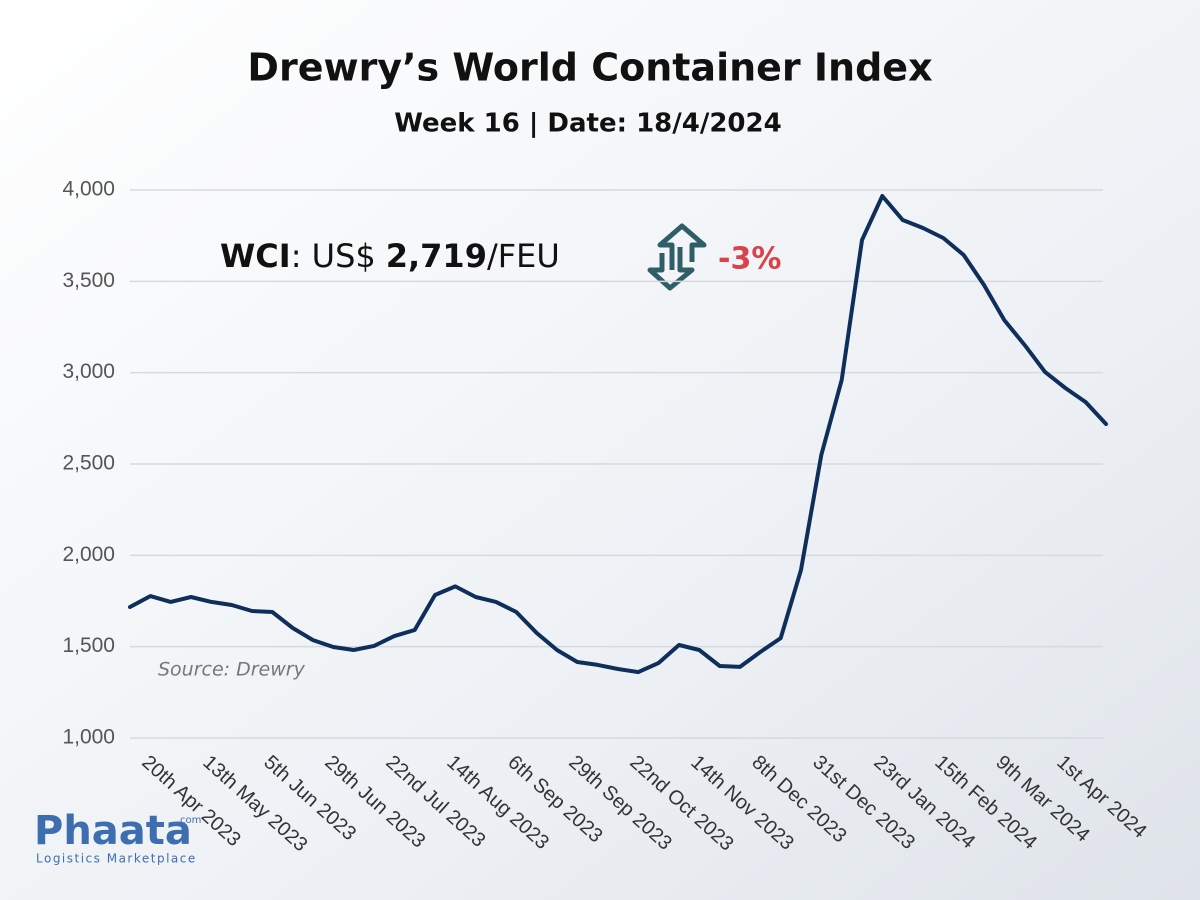 The image size is (1200, 900). Describe the element at coordinates (88, 280) in the screenshot. I see `y-tick-label: 3,500` at that location.